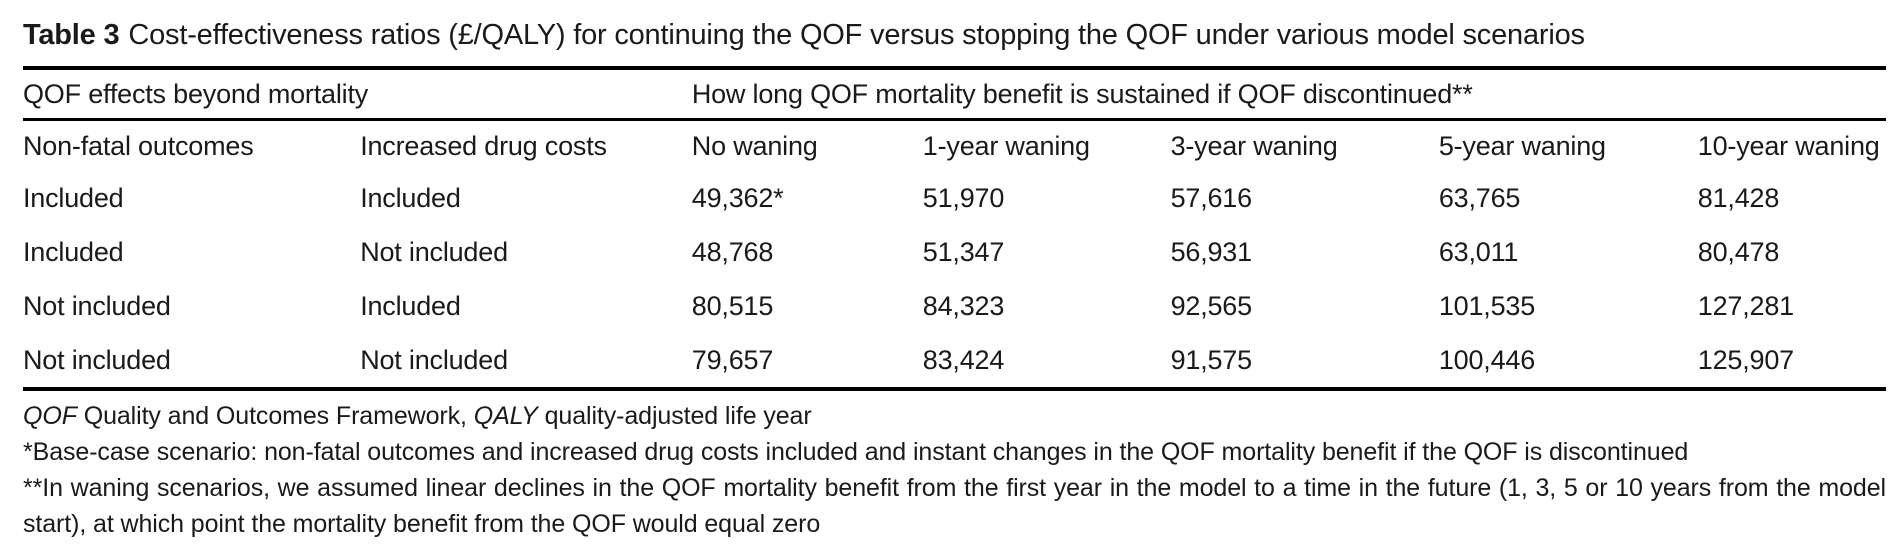 This screenshot has height=552, width=1902. Describe the element at coordinates (954, 119) in the screenshot. I see `header-rule` at that location.